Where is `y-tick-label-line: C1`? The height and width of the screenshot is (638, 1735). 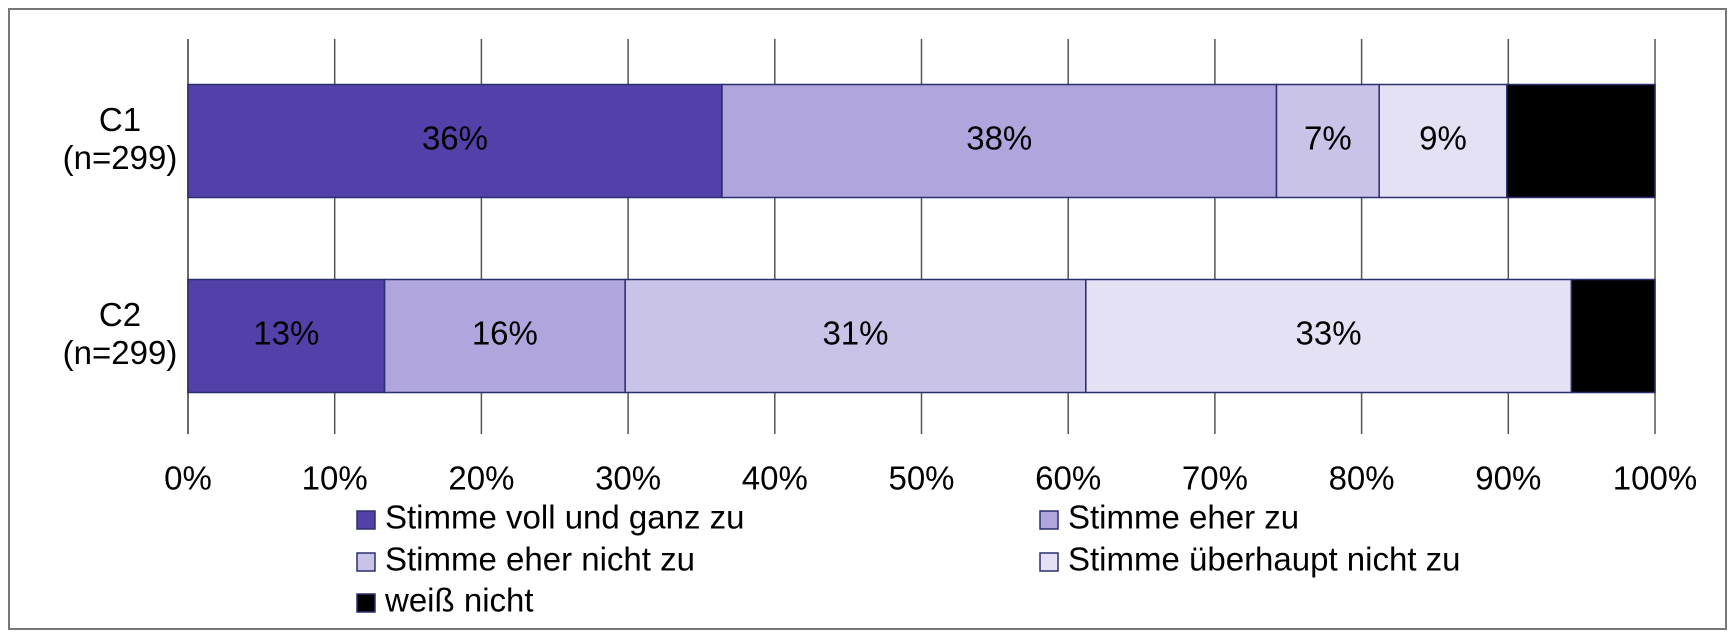 y-tick-label-line: C1 is located at coordinates (120, 119).